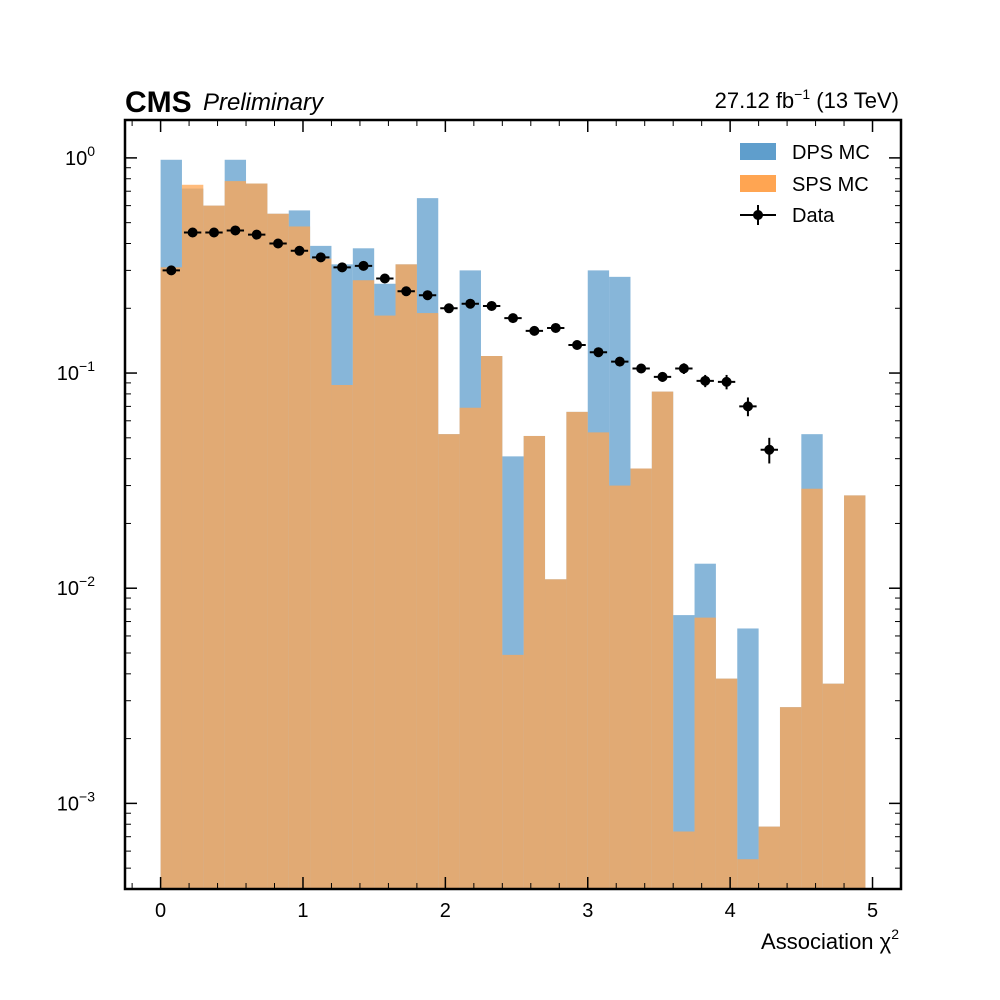 This screenshot has height=1000, width=1000. I want to click on experiment-label: CMS, so click(158, 102).